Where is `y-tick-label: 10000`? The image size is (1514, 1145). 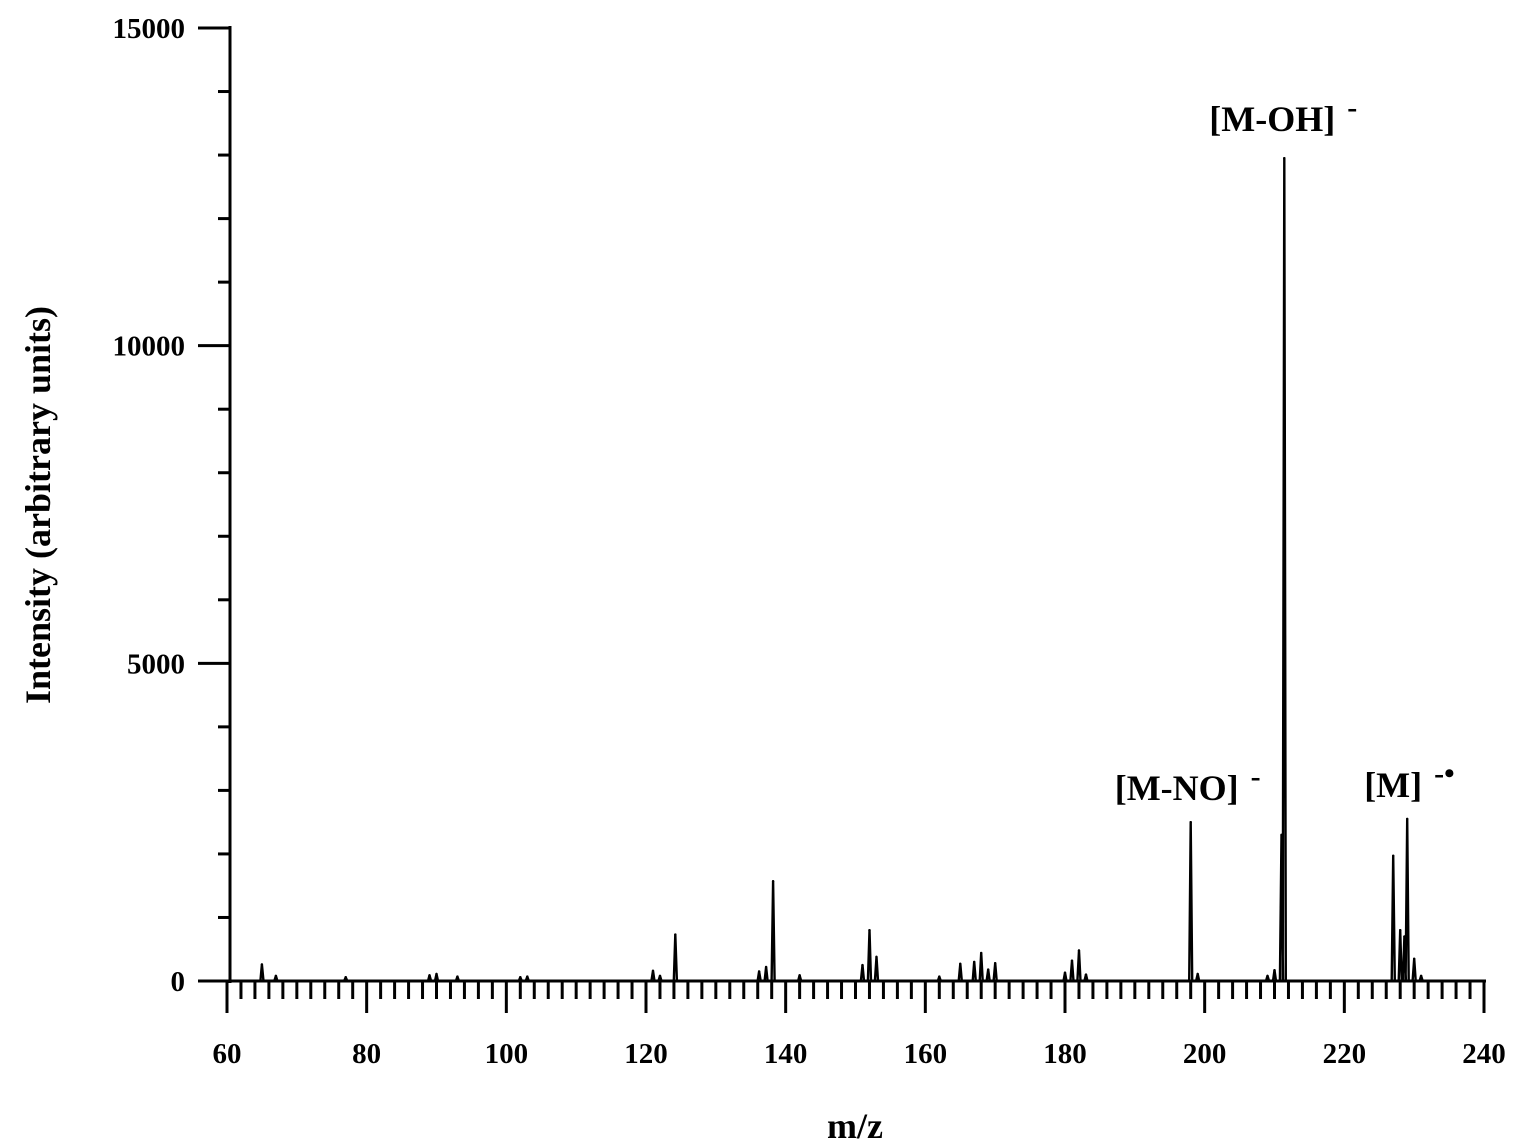 y-tick-label: 10000 is located at coordinates (149, 347).